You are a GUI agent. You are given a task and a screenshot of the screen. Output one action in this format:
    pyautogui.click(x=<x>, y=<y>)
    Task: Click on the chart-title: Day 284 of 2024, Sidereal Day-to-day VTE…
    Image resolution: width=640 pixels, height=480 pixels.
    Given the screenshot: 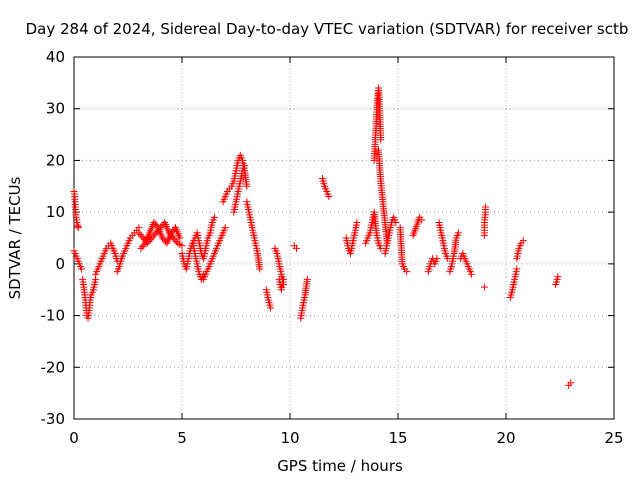 What is the action you would take?
    pyautogui.click(x=327, y=29)
    